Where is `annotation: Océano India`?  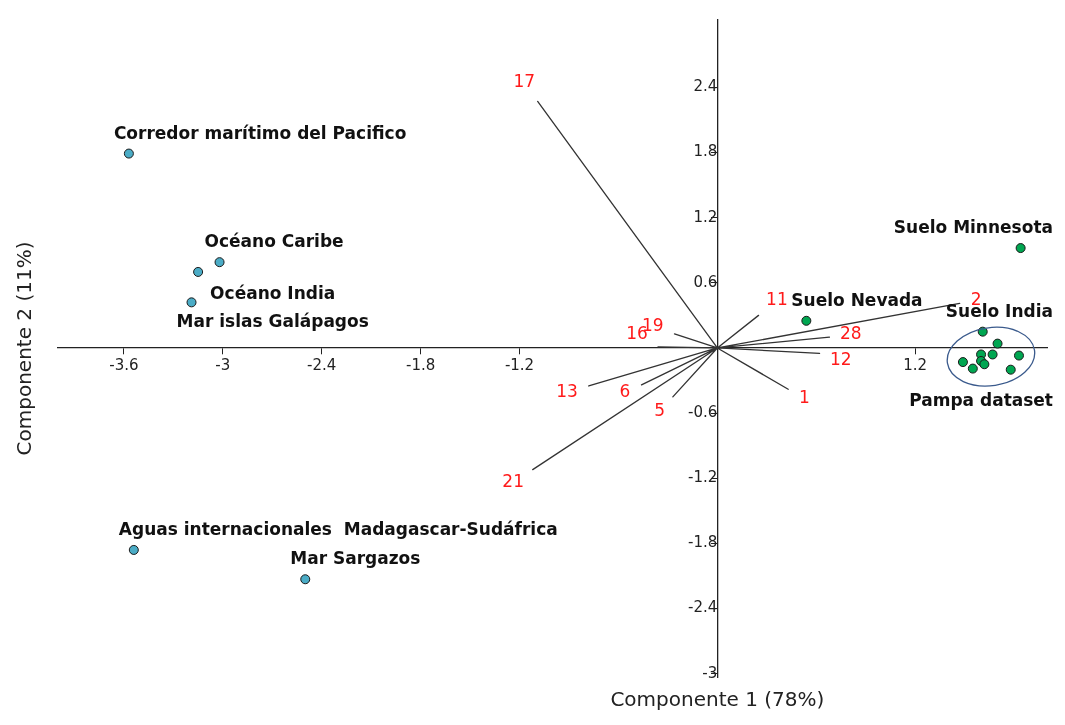
annotation: Océano India is located at coordinates (273, 292).